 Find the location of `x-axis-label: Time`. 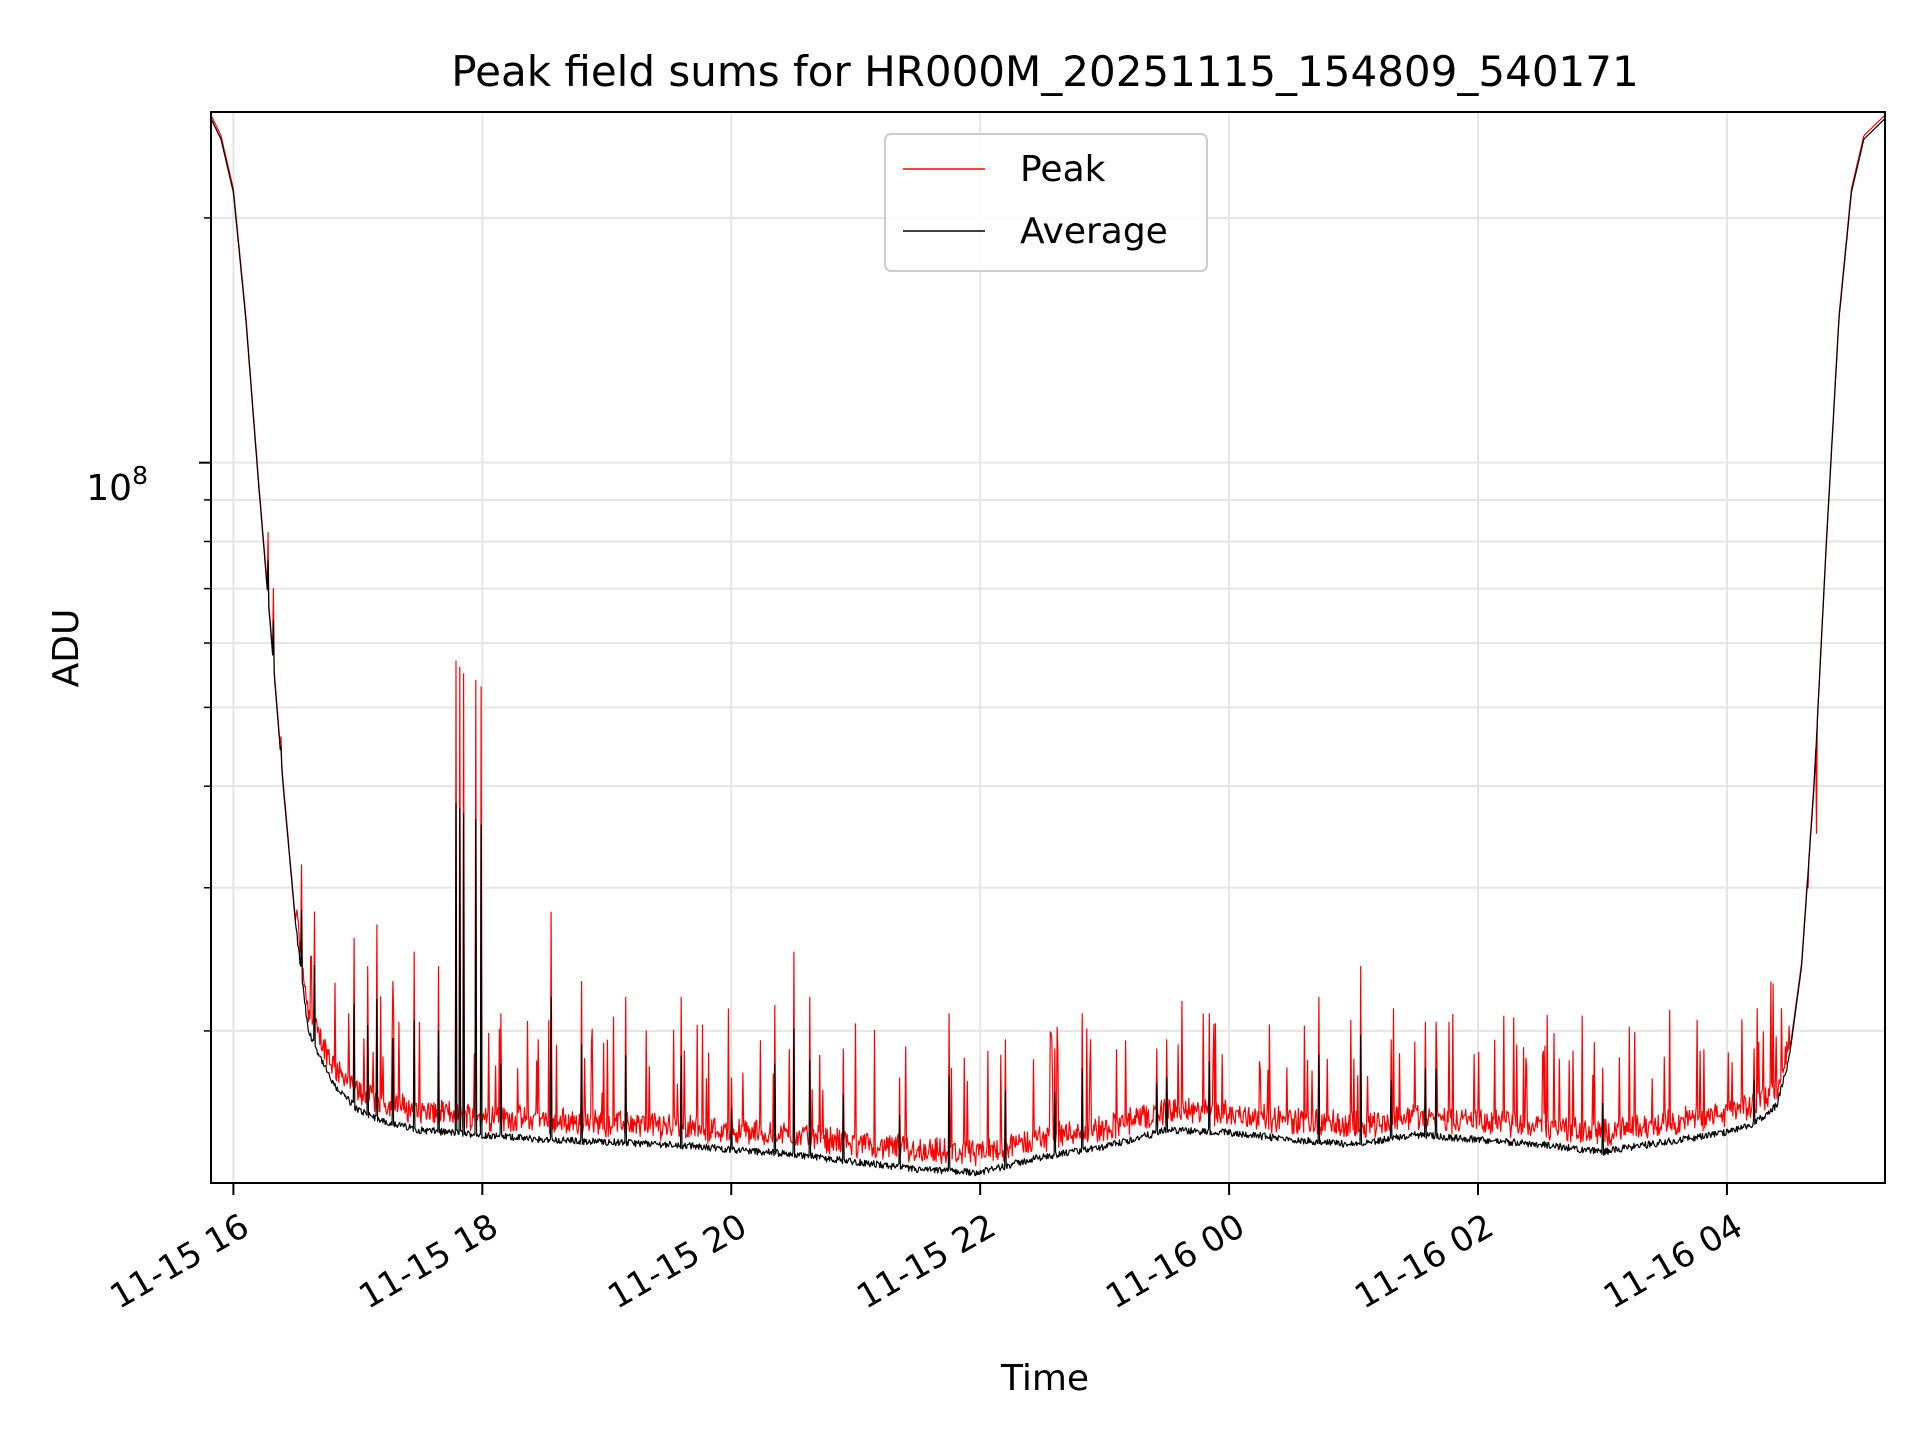

x-axis-label: Time is located at coordinates (1044, 1378).